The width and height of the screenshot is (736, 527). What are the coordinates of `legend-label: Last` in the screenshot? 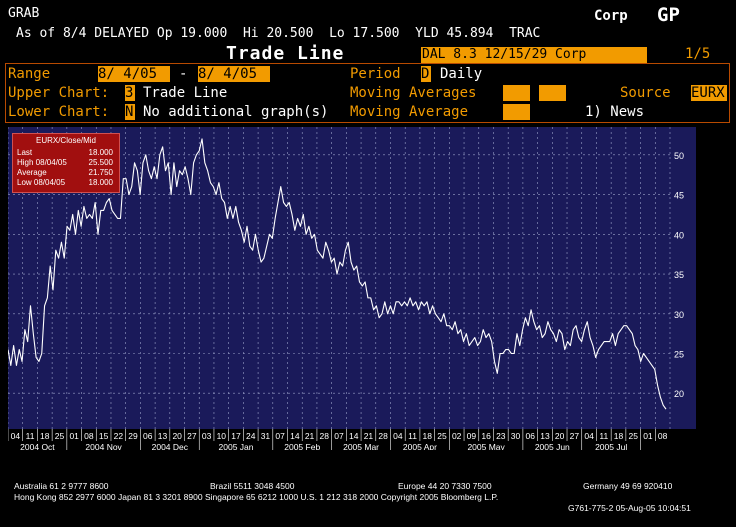 It's located at (25, 152).